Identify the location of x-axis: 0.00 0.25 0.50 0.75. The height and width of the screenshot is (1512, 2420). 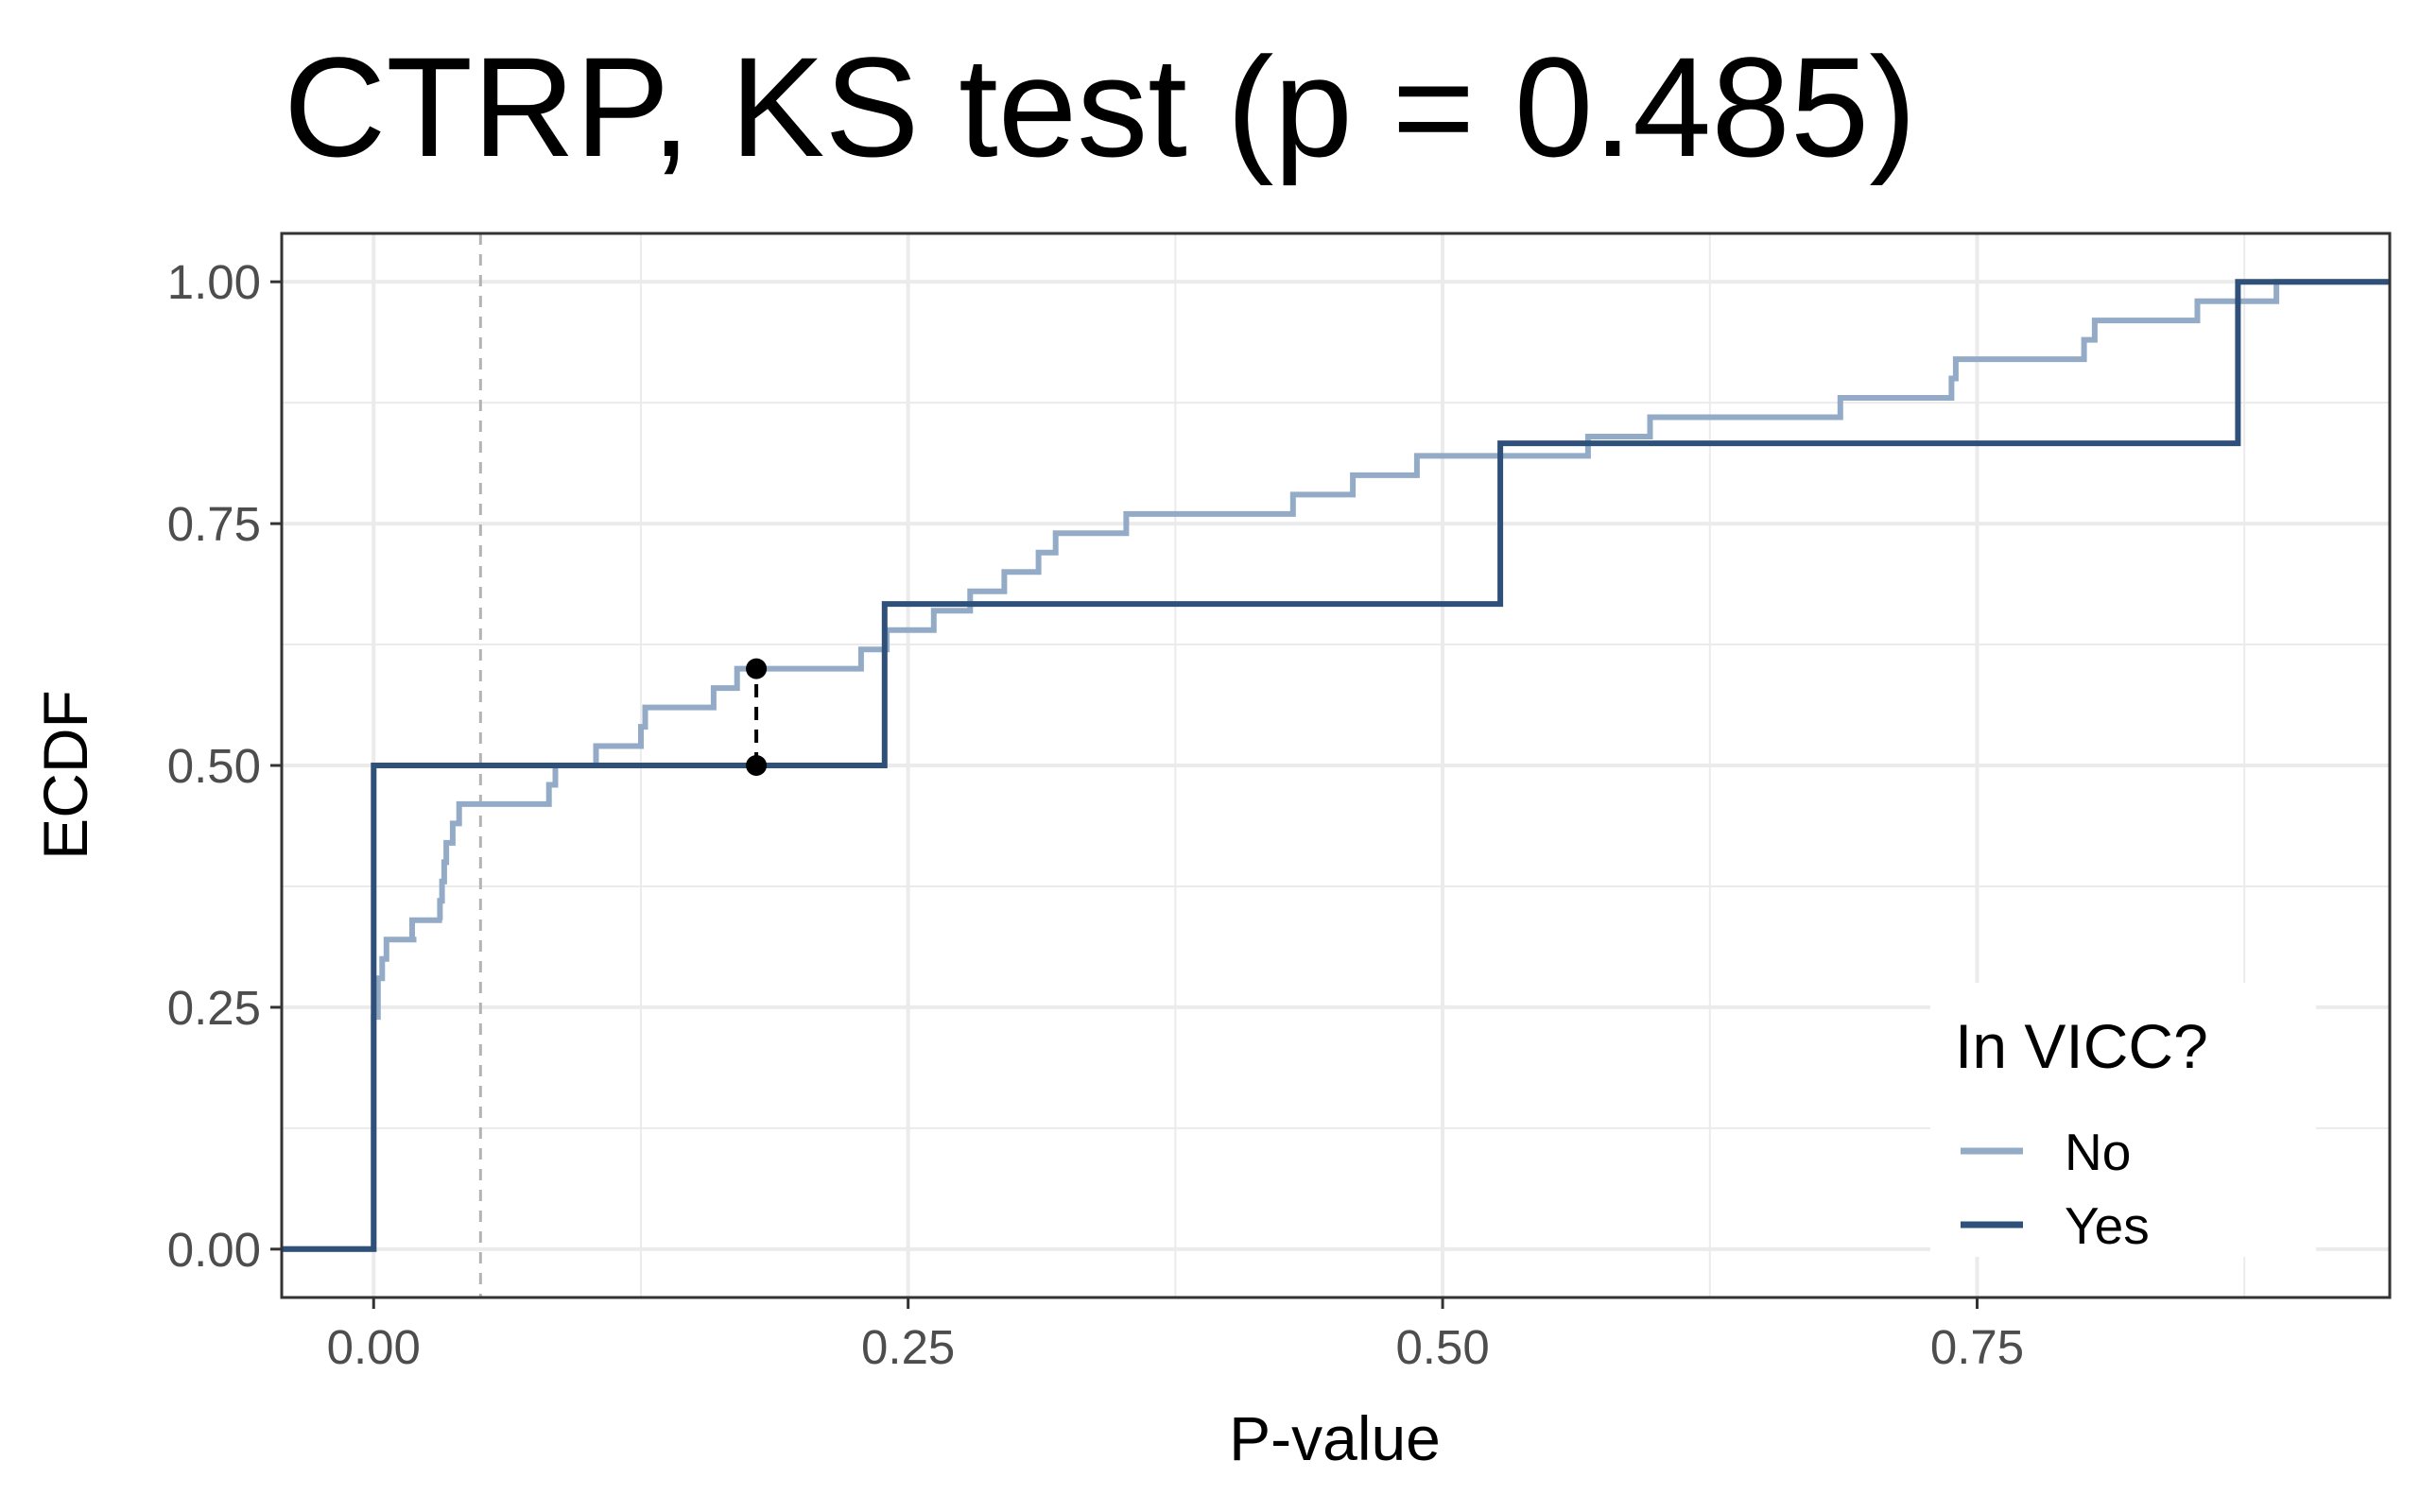
(1175, 1335).